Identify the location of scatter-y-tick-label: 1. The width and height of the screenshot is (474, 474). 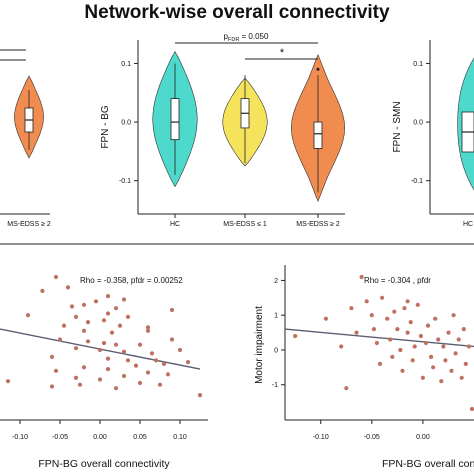
(276, 316).